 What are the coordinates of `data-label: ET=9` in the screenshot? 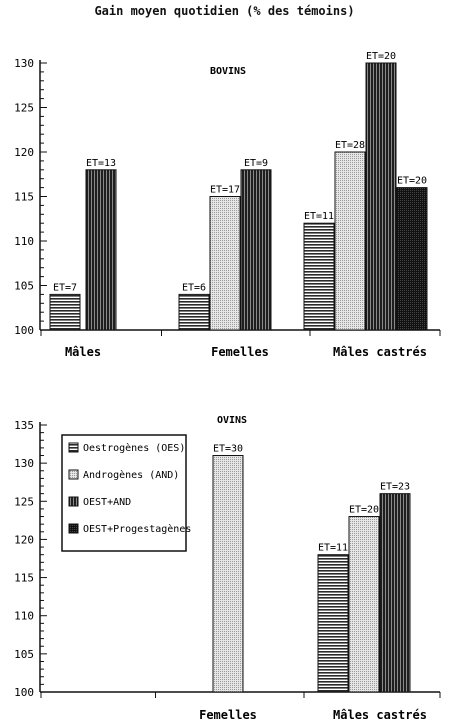 It's located at (256, 163).